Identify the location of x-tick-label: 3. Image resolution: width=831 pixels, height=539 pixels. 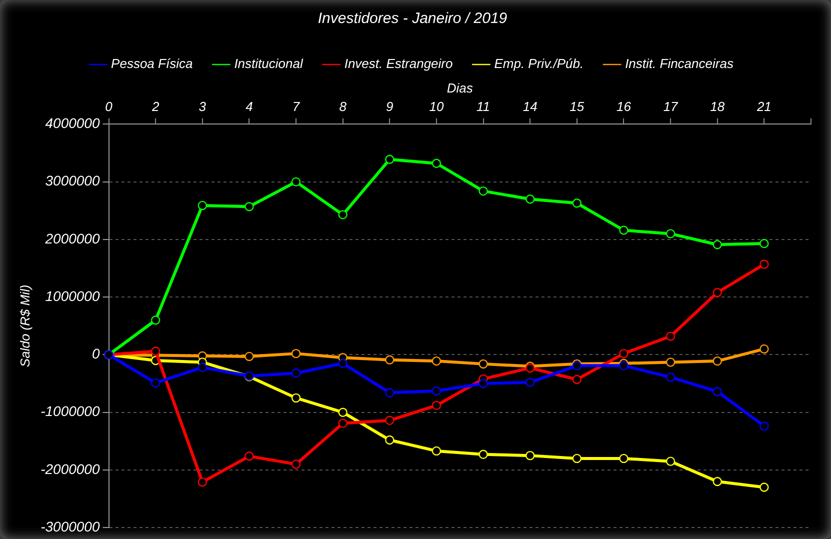
(202, 106).